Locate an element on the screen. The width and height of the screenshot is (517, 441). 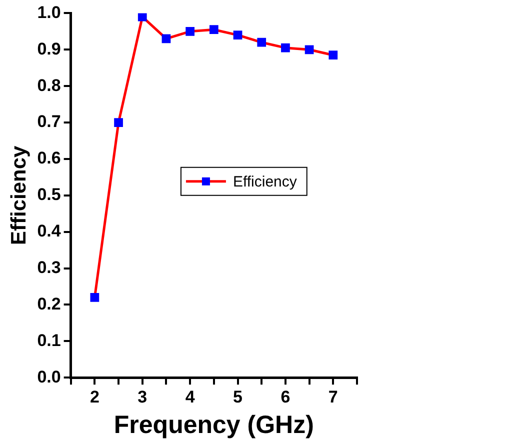
x-tick-label: 6 is located at coordinates (285, 396).